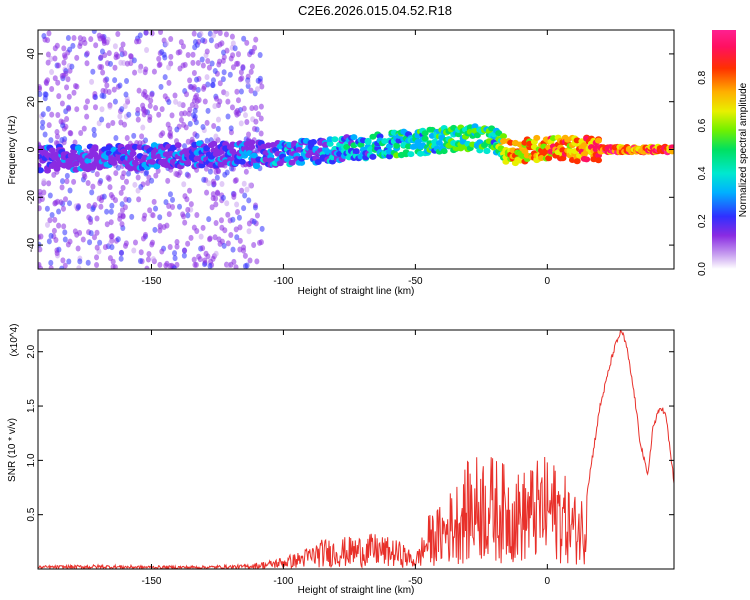 The image size is (750, 600). Describe the element at coordinates (151, 581) in the screenshot. I see `x-tick-label: -150` at that location.